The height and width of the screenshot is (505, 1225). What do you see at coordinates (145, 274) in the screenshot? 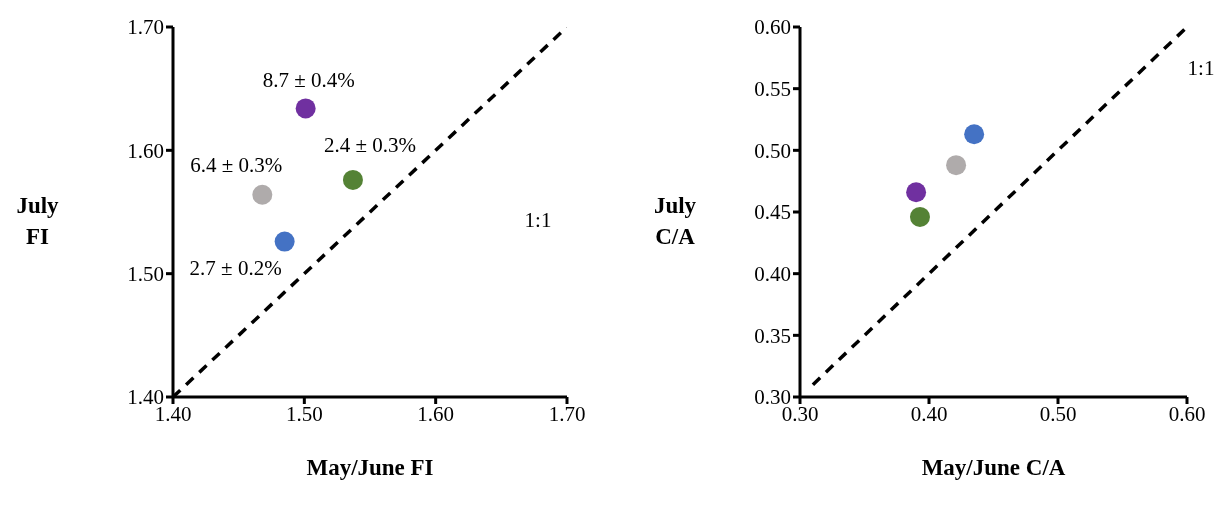
I see `y-tick-label: 1.50` at bounding box center [145, 274].